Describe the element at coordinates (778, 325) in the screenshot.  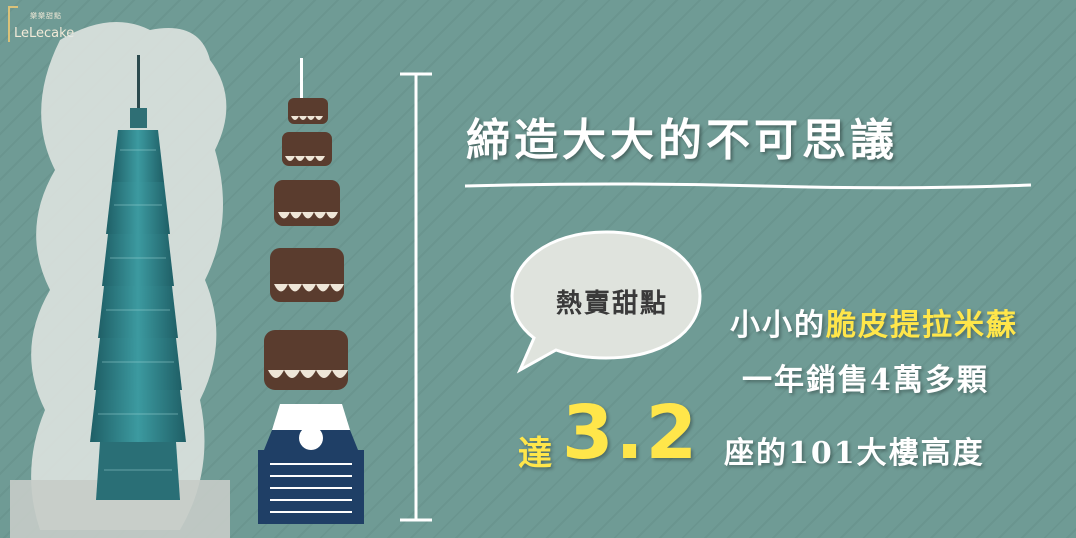
I see `line-product-prefix: 小小的` at that location.